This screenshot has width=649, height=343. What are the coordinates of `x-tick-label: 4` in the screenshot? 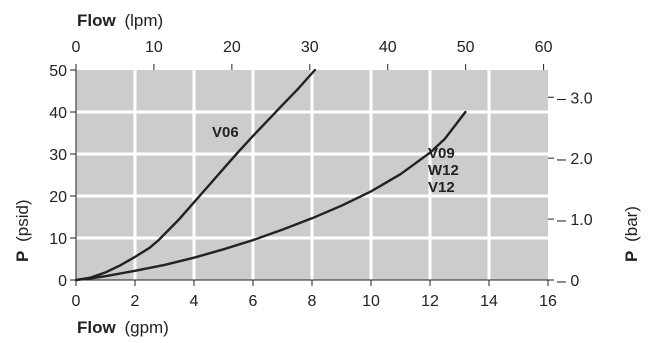 It's located at (194, 301).